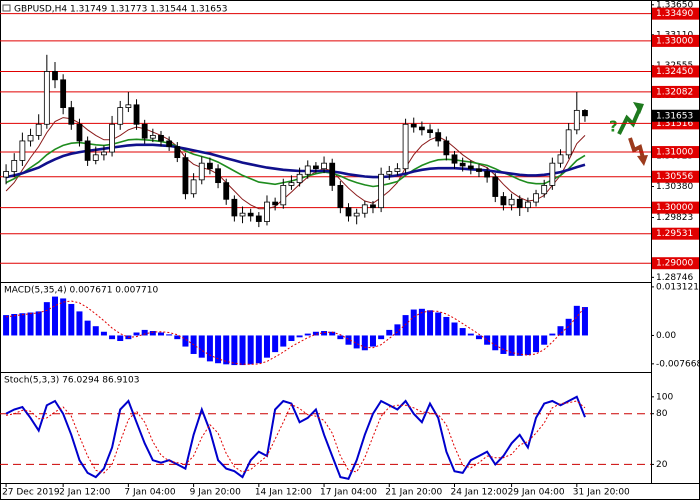 This screenshot has height=504, width=700. Describe the element at coordinates (613, 127) in the screenshot. I see `annotation: ?` at that location.